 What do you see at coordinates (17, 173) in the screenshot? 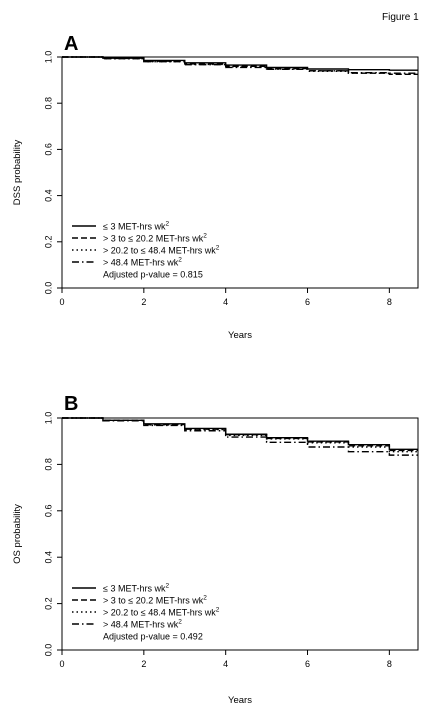
I see `y-axis-label: DSS probability` at bounding box center [17, 173].